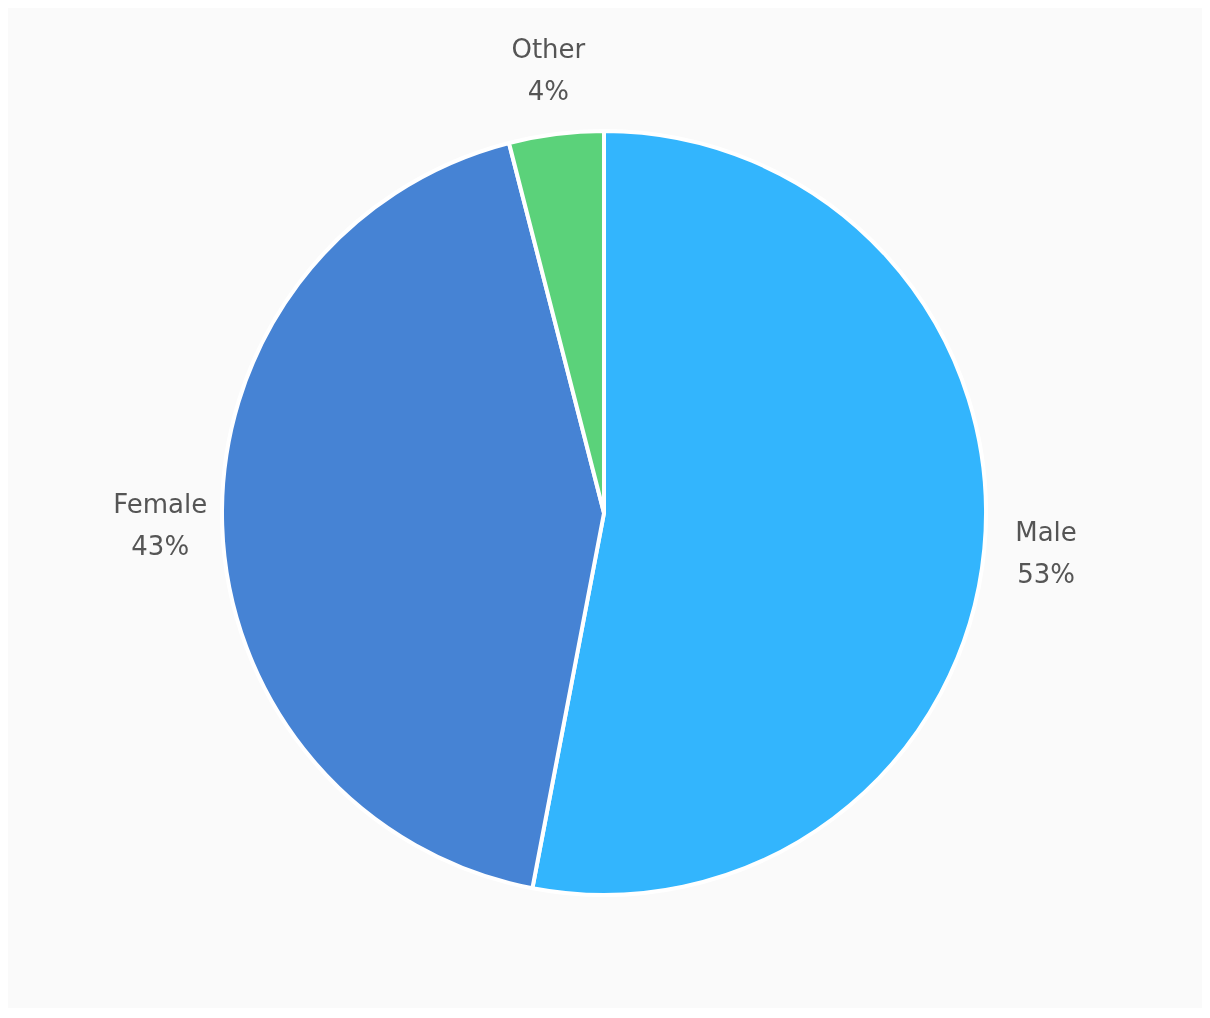  What do you see at coordinates (160, 545) in the screenshot?
I see `data-label: 43%` at bounding box center [160, 545].